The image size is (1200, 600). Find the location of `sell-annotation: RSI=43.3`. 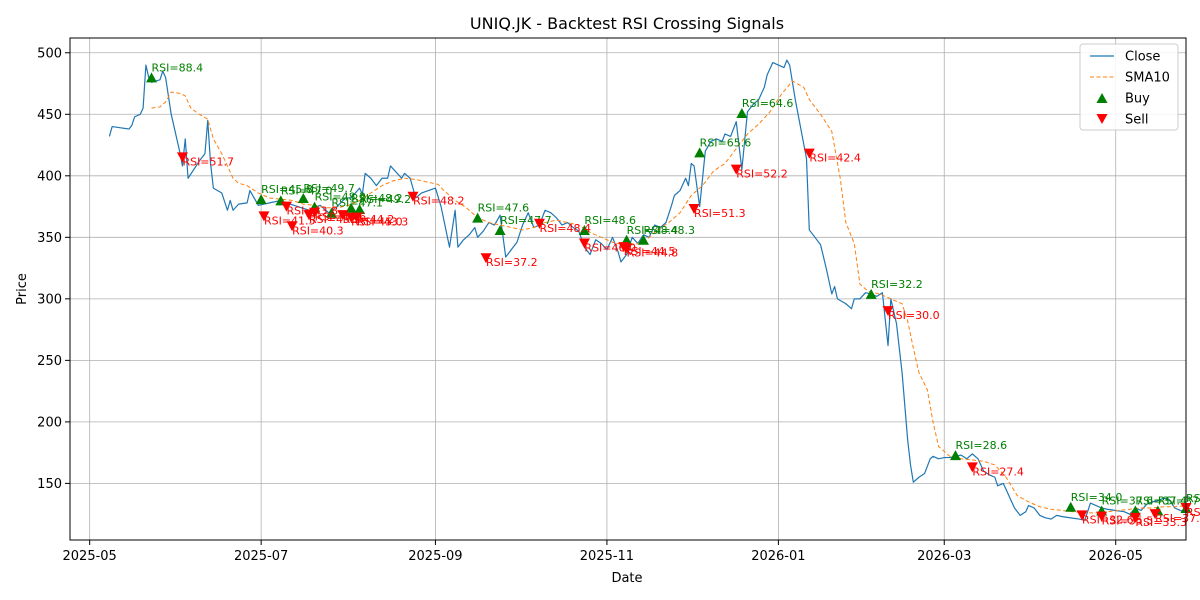

sell-annotation: RSI=43.3 is located at coordinates (383, 222).